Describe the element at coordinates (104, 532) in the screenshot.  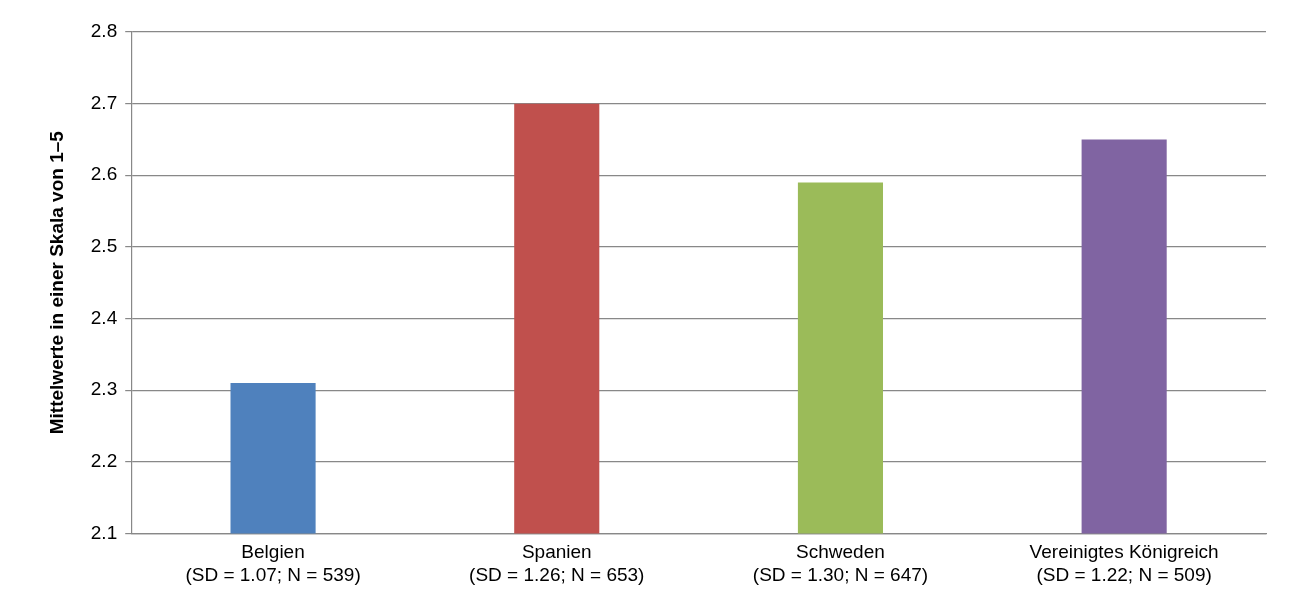
I see `y-tick-label: 2.1` at that location.